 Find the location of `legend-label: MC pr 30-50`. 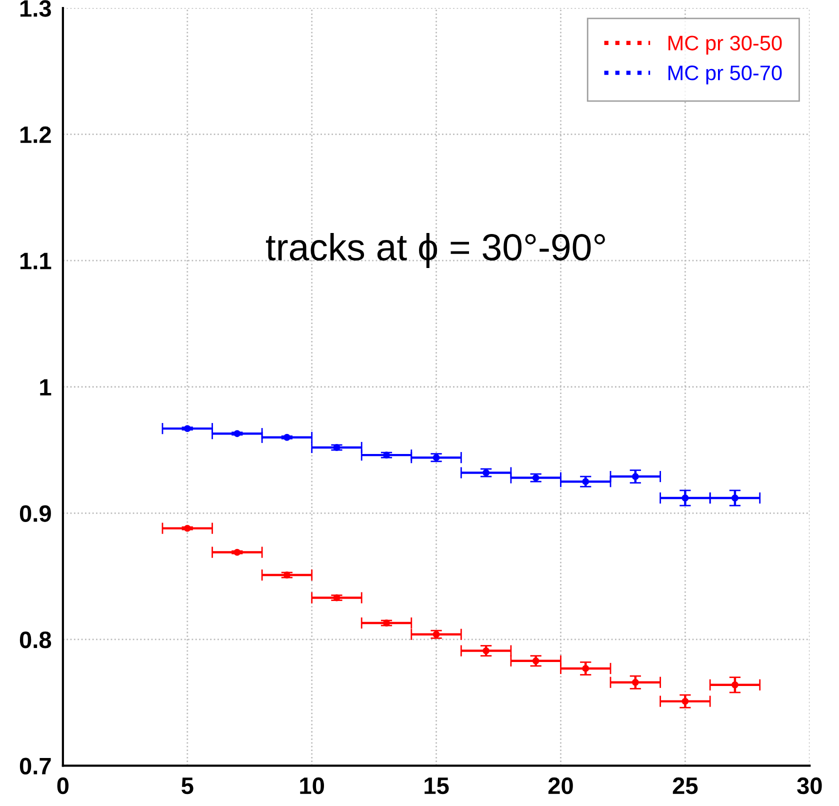

legend-label: MC pr 30-50 is located at coordinates (725, 45).